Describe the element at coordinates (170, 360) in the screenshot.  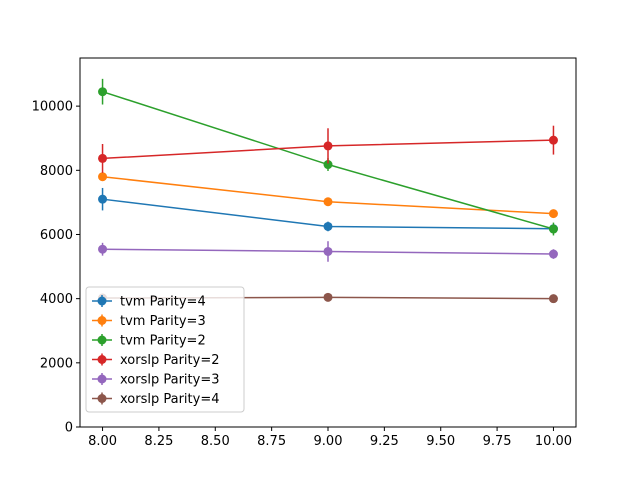
I see `legend-label: xorslp Parity=2` at that location.